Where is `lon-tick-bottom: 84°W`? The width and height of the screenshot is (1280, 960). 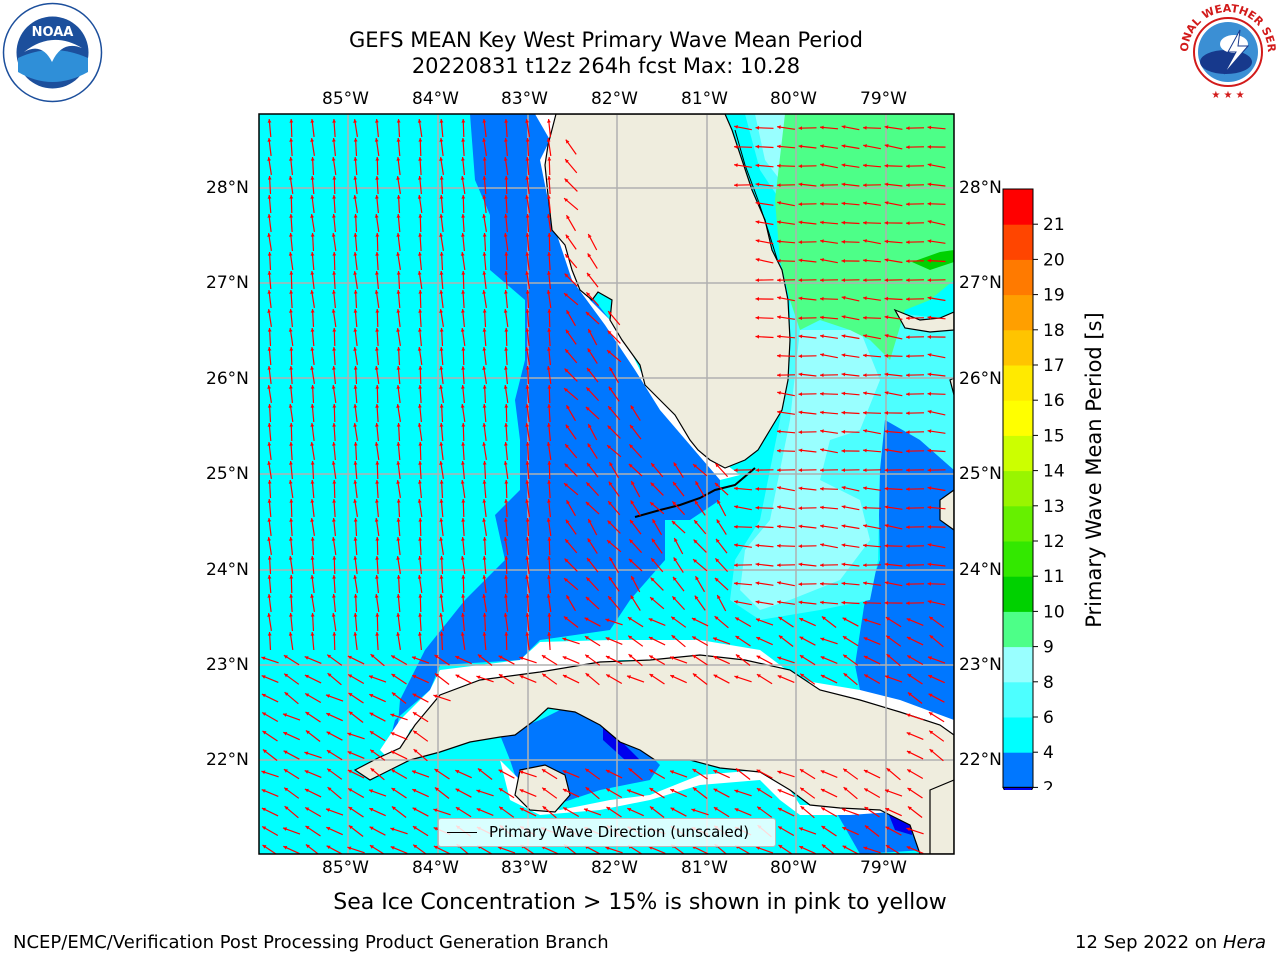
lon-tick-bottom: 84°W is located at coordinates (435, 868).